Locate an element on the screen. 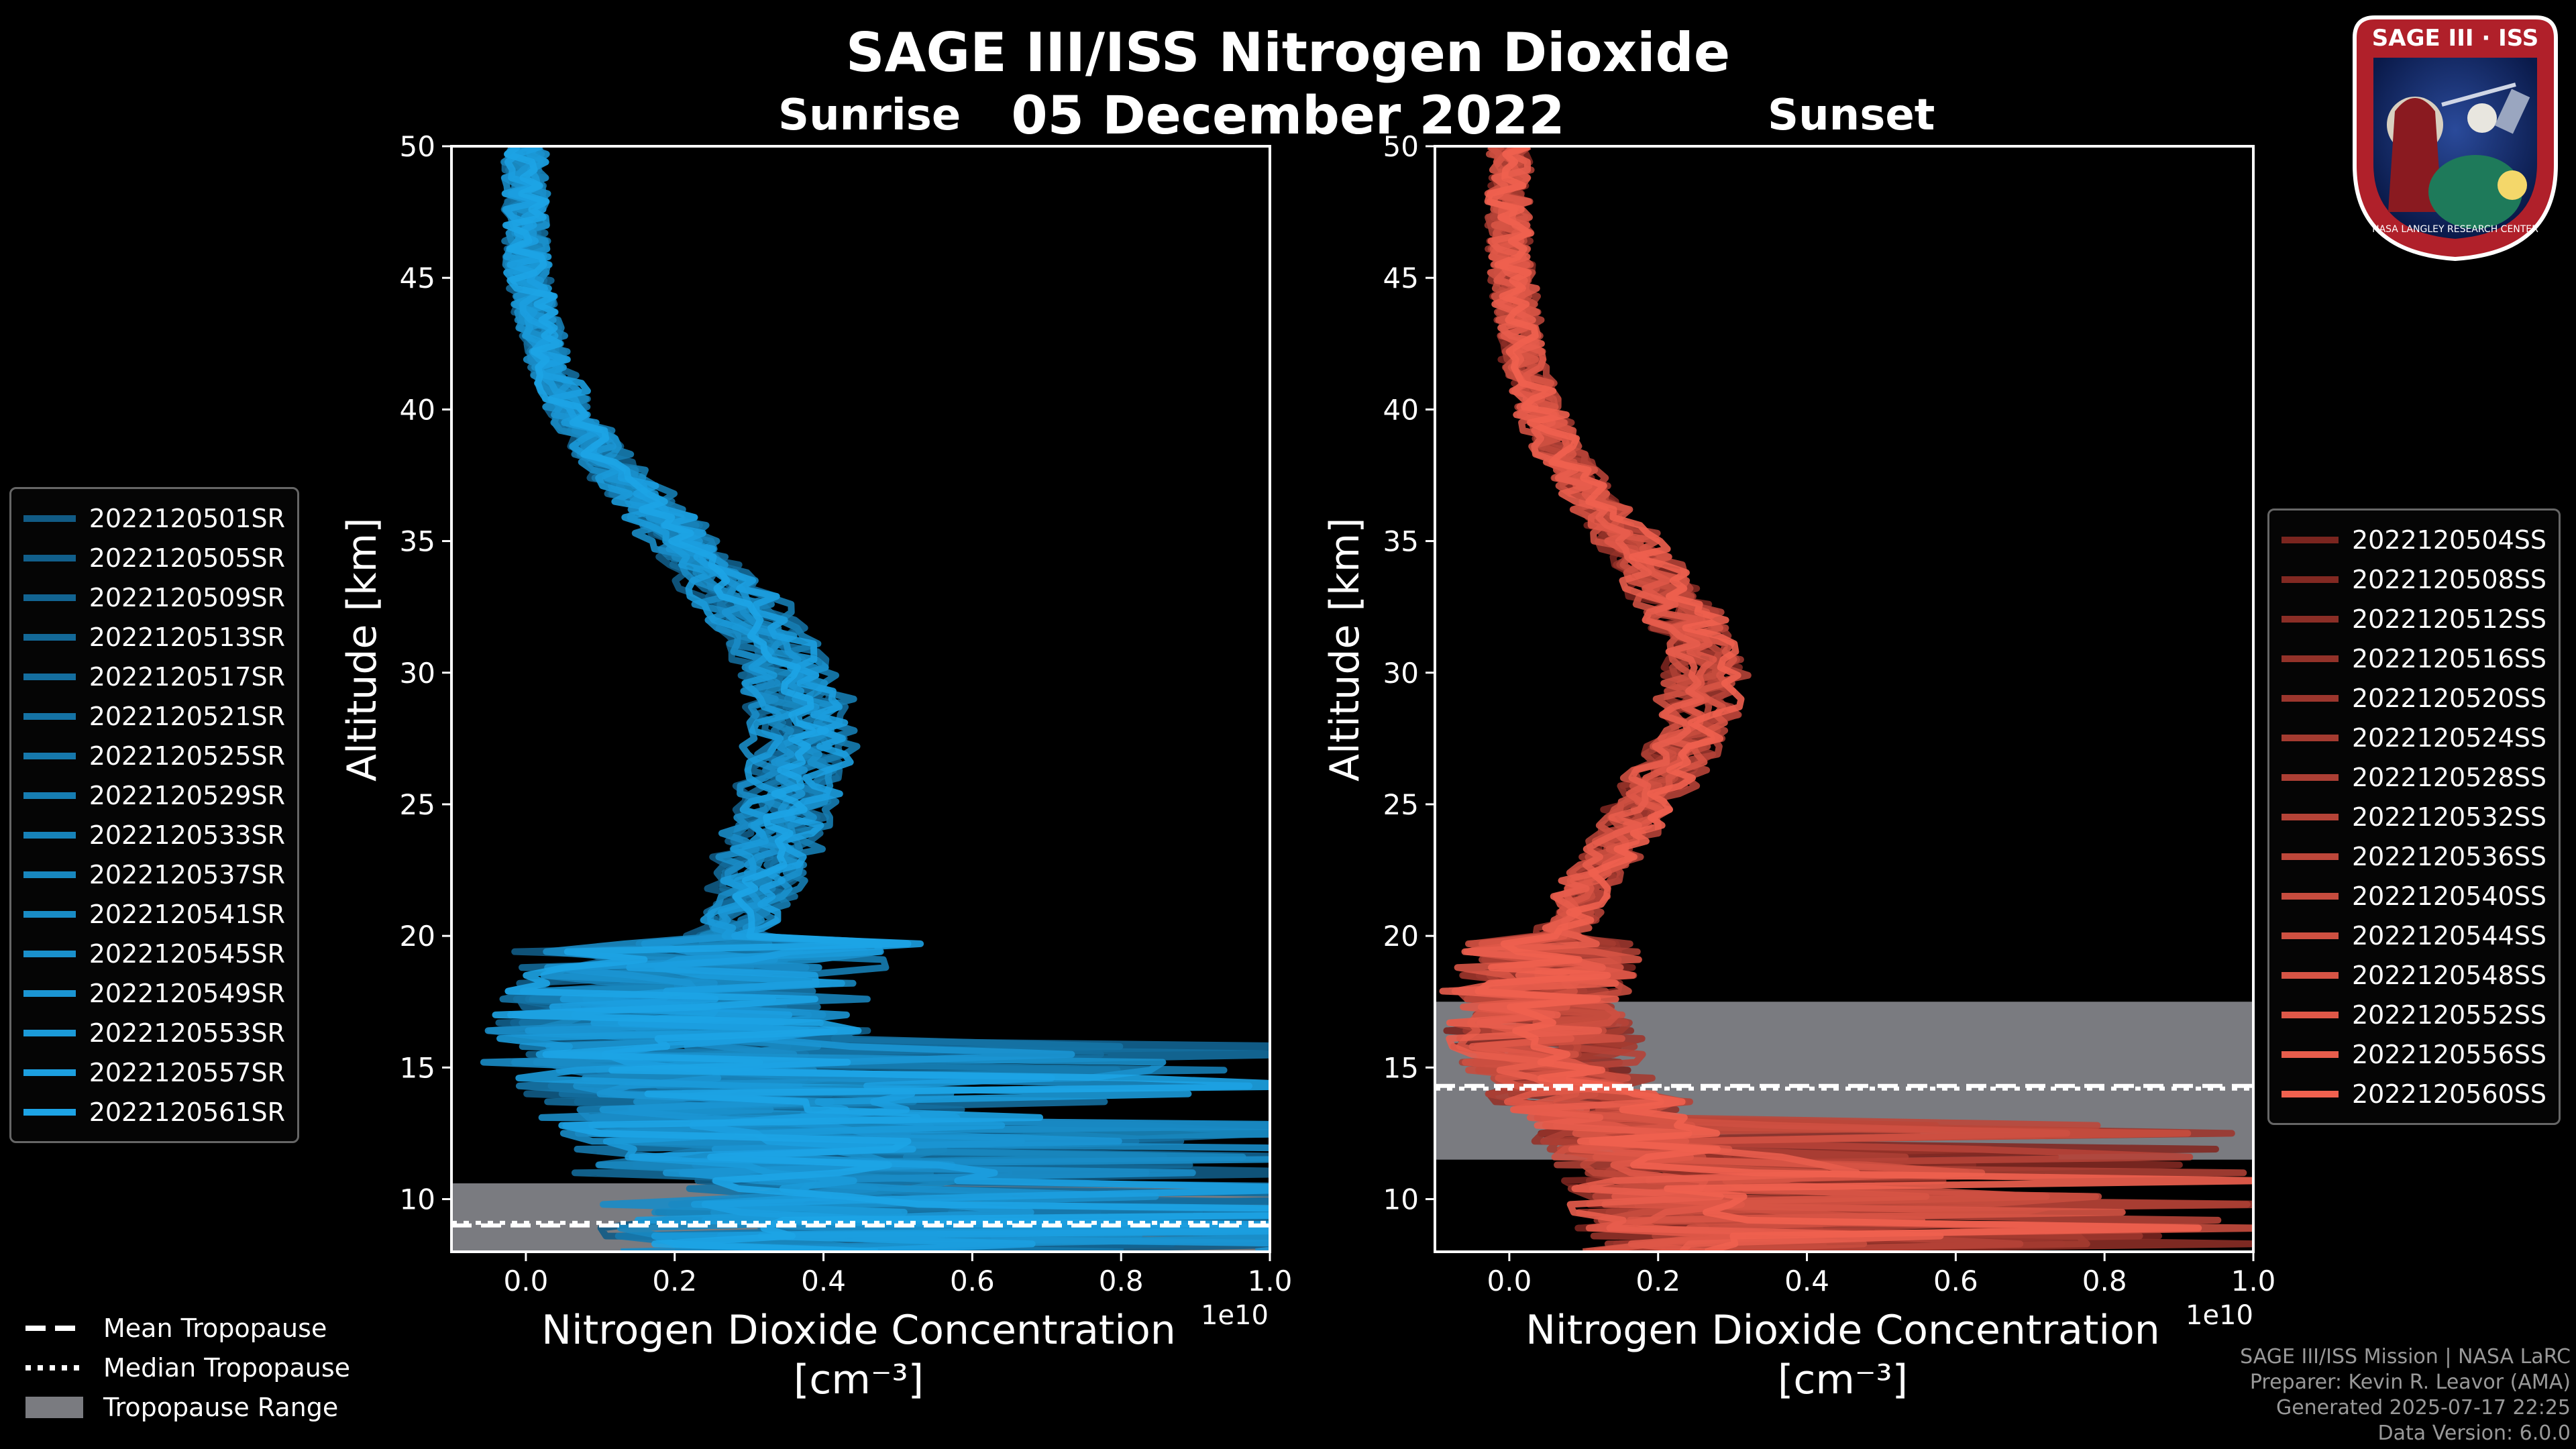 The width and height of the screenshot is (2576, 1449). legend-label: 2022120504SS is located at coordinates (2448, 540).